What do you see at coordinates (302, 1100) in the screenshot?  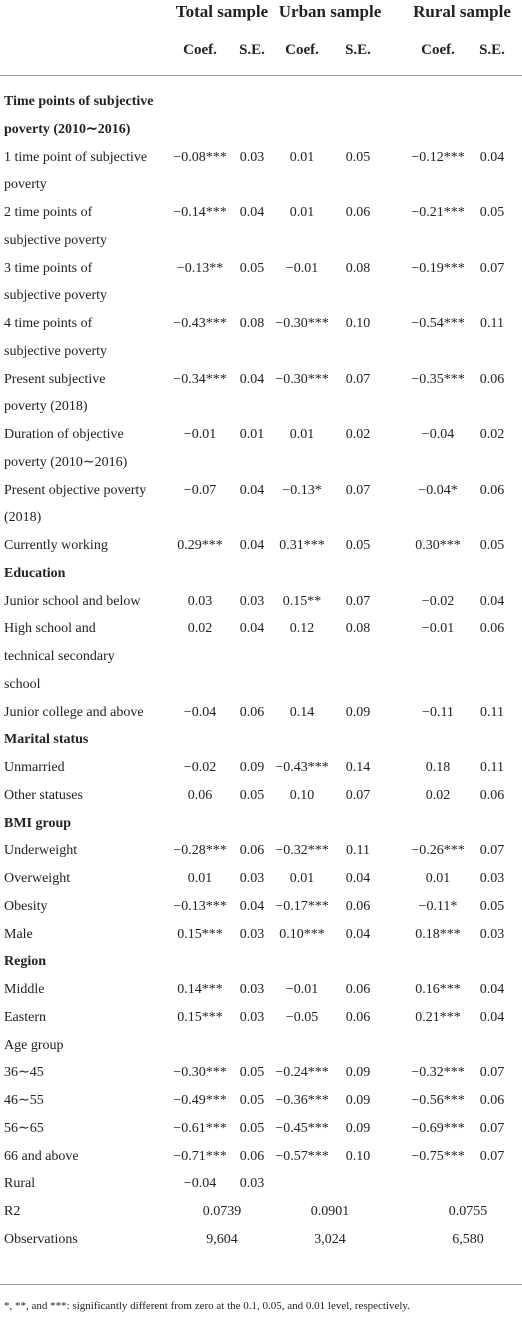 I see `cell: −0.36***` at bounding box center [302, 1100].